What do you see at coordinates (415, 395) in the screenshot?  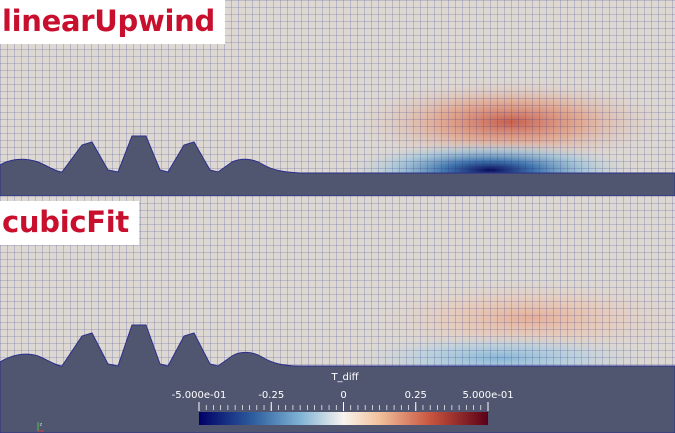 I see `colorbar-tick-label: 0.25` at bounding box center [415, 395].